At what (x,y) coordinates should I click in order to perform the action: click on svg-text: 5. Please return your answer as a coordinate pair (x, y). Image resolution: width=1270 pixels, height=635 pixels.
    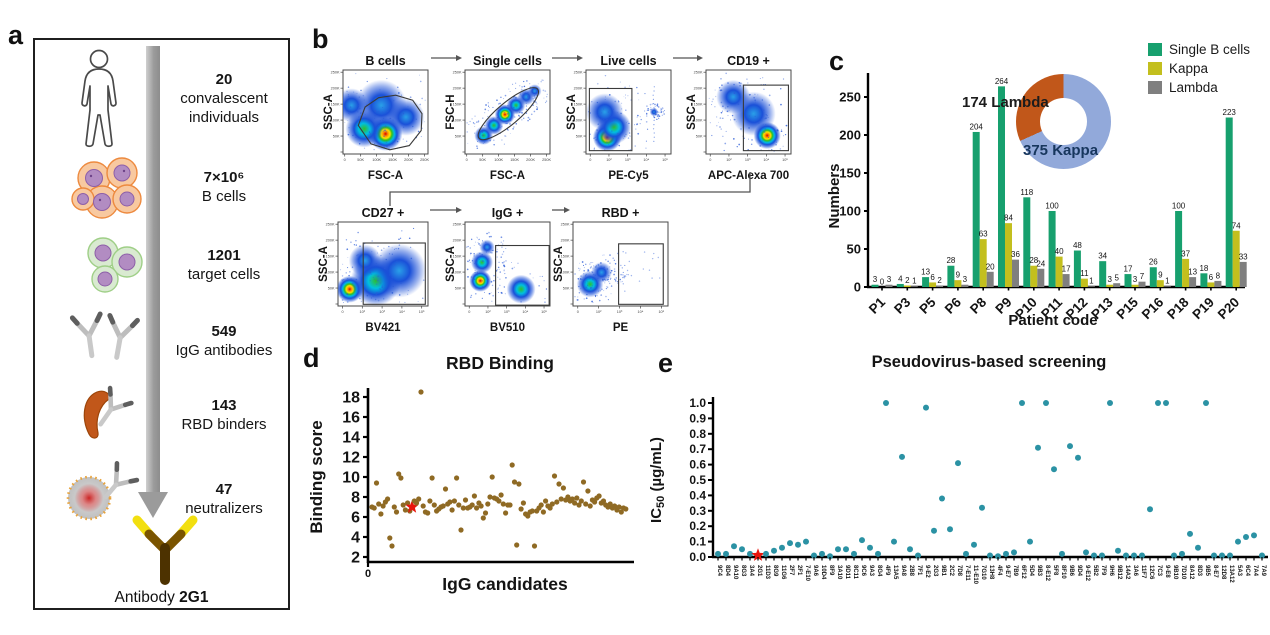
    Looking at the image, I should click on (1116, 278).